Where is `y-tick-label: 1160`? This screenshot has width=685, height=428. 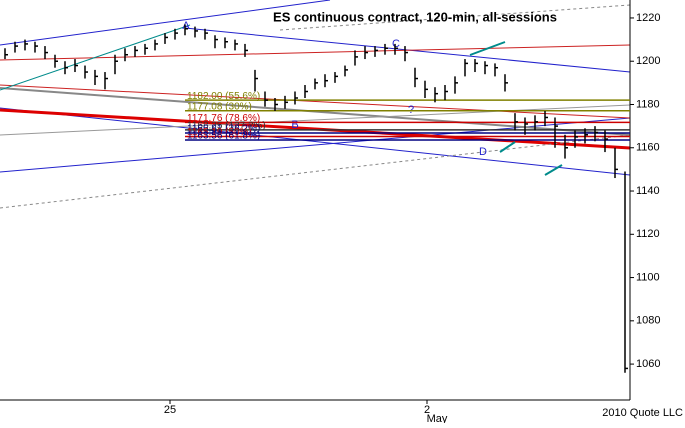 y-tick-label: 1160 is located at coordinates (648, 148).